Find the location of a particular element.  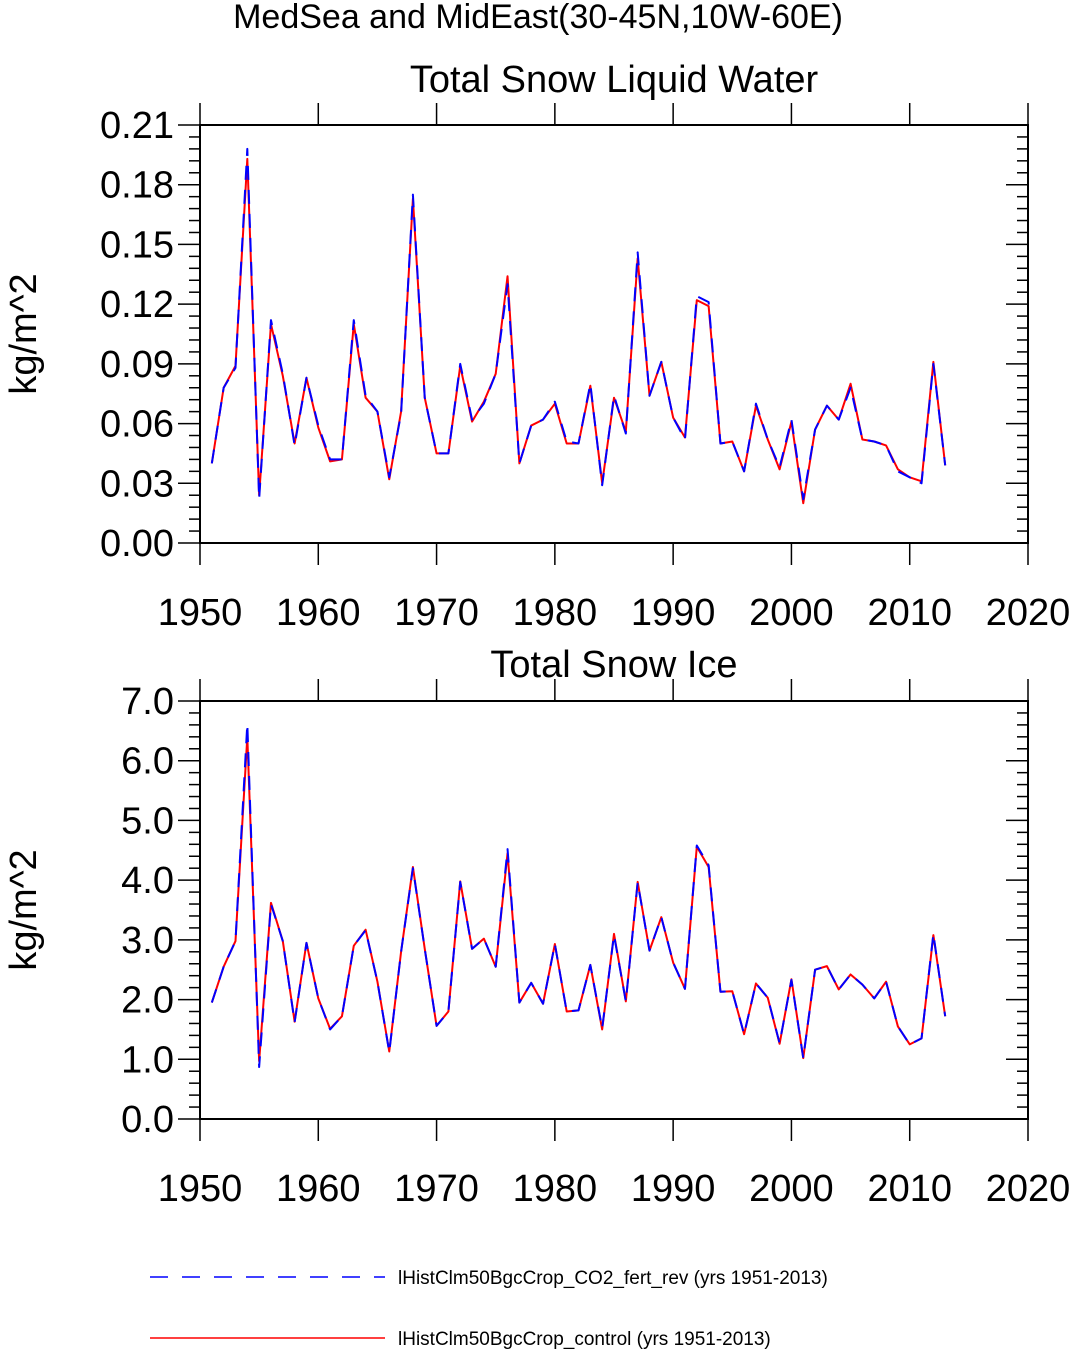

figure-title: MedSea and MidEast(30-45N,10W-60E) is located at coordinates (538, 18).